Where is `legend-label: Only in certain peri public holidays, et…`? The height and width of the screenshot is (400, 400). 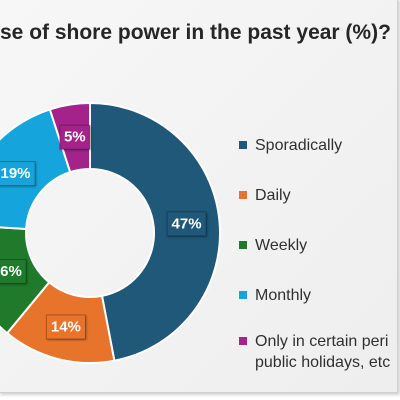
legend-label: Only in certain peri public holidays, et… is located at coordinates (323, 352).